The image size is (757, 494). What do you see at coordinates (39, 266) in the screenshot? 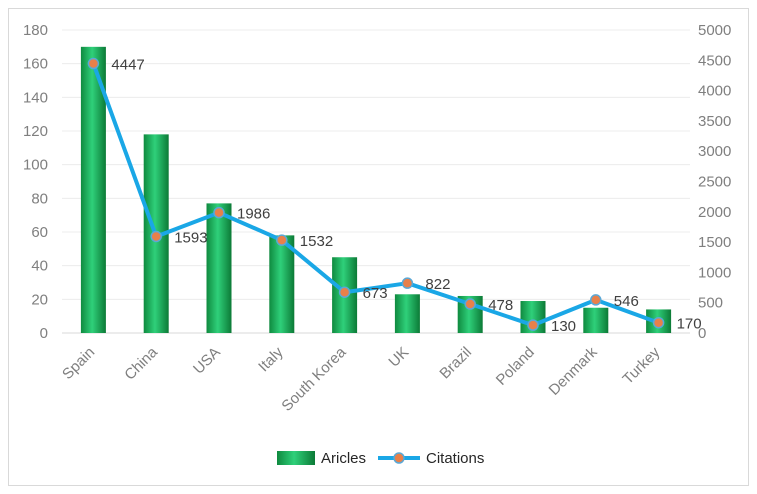
I see `left-tick-label: 40` at bounding box center [39, 266].